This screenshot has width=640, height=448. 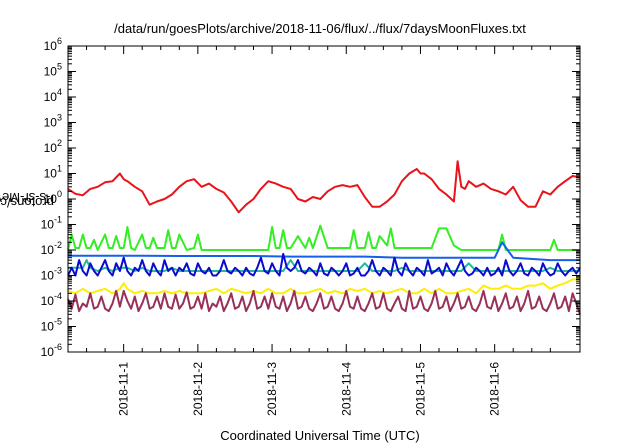 I want to click on y-tick-label: 10⁻¹, so click(x=51, y=223).